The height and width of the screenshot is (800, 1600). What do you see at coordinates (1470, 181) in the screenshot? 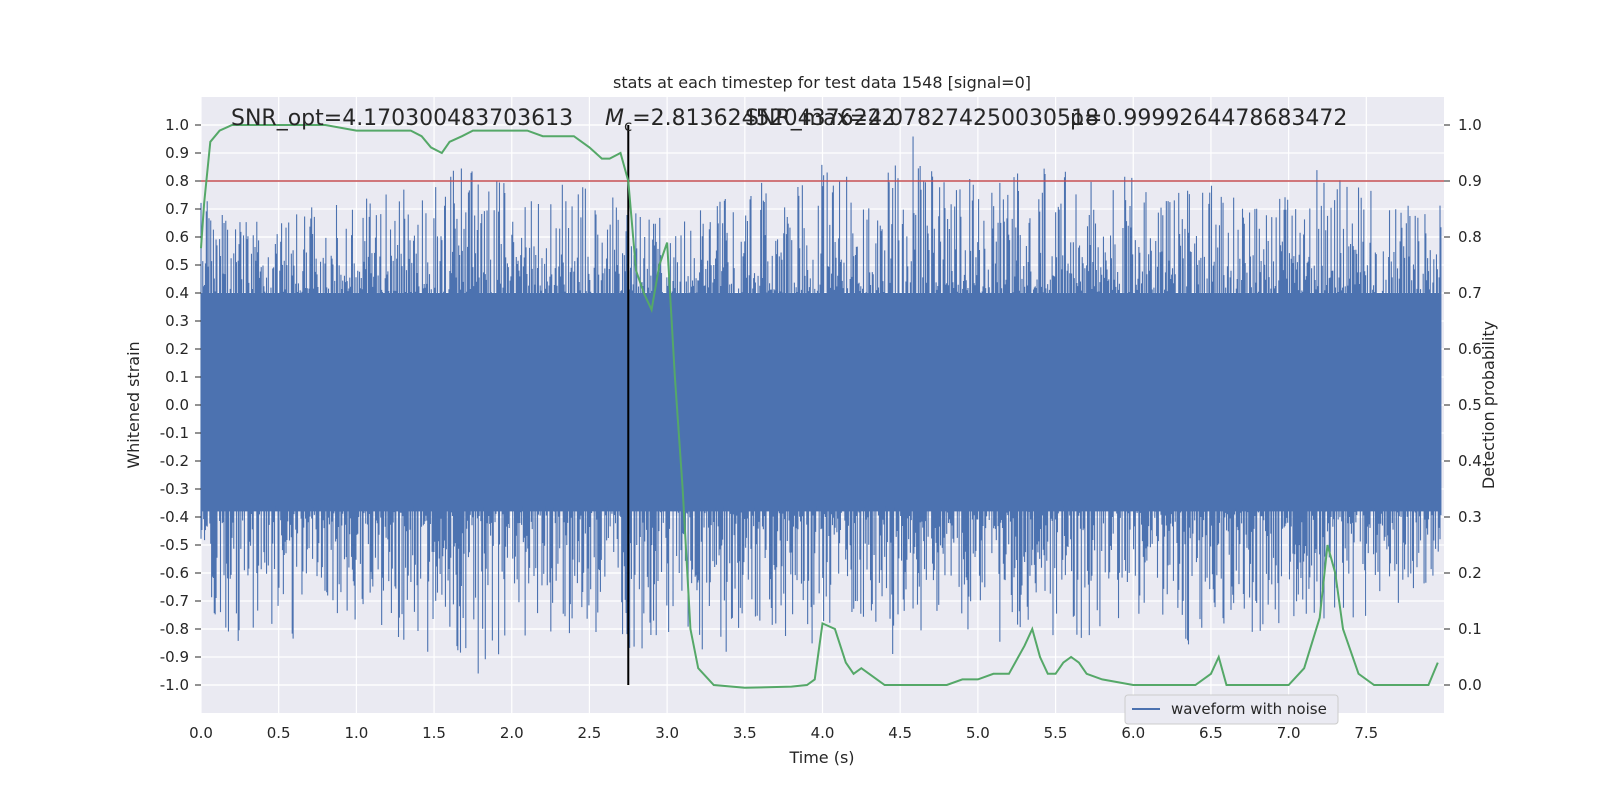
I see `y2-tick-label: 0.9` at bounding box center [1470, 181].